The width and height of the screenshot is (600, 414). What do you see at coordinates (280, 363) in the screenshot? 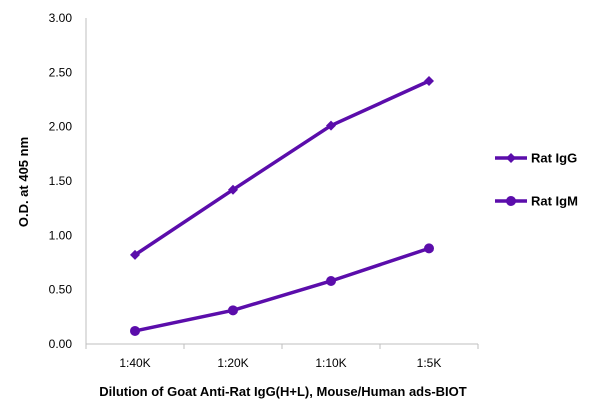
I see `x-tick-labels: 1:40K 1:20K 1:10K 1:5K` at bounding box center [280, 363].